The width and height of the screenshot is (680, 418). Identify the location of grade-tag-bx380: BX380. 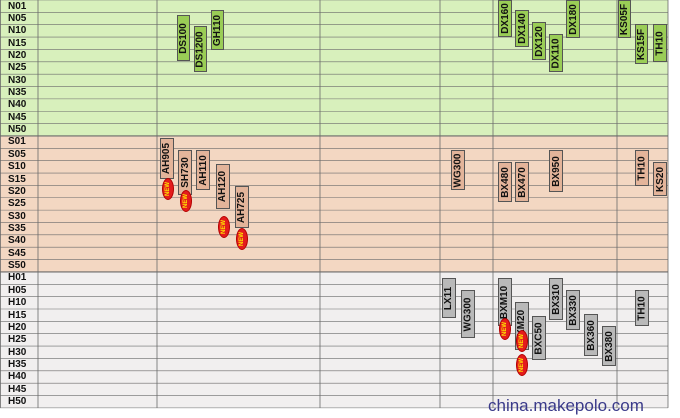
(609, 346).